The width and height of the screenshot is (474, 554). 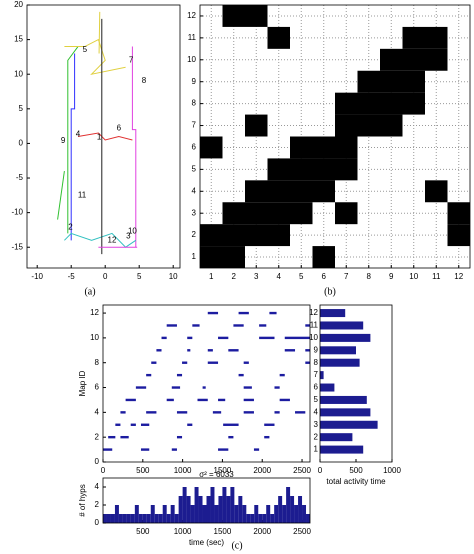 I want to click on x-tick-label: 10, so click(x=413, y=276).